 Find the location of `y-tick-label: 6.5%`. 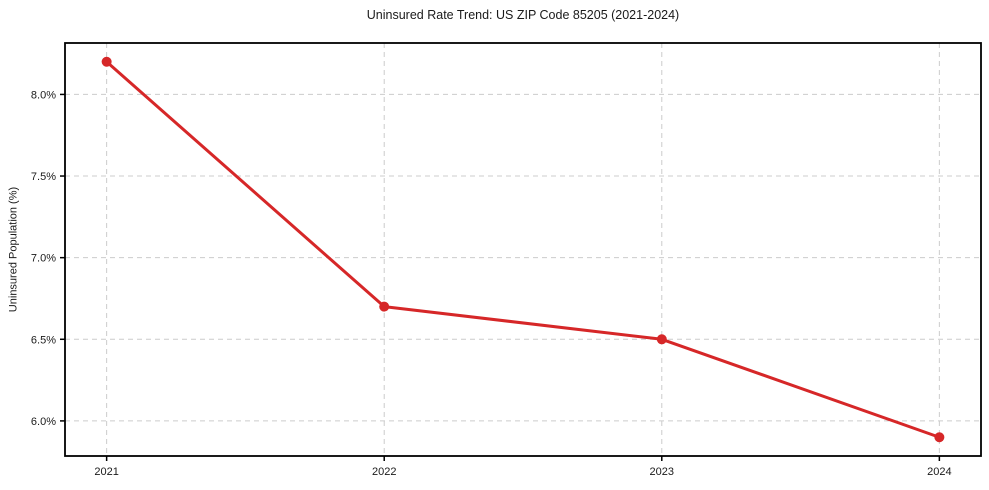

y-tick-label: 6.5% is located at coordinates (43, 340).